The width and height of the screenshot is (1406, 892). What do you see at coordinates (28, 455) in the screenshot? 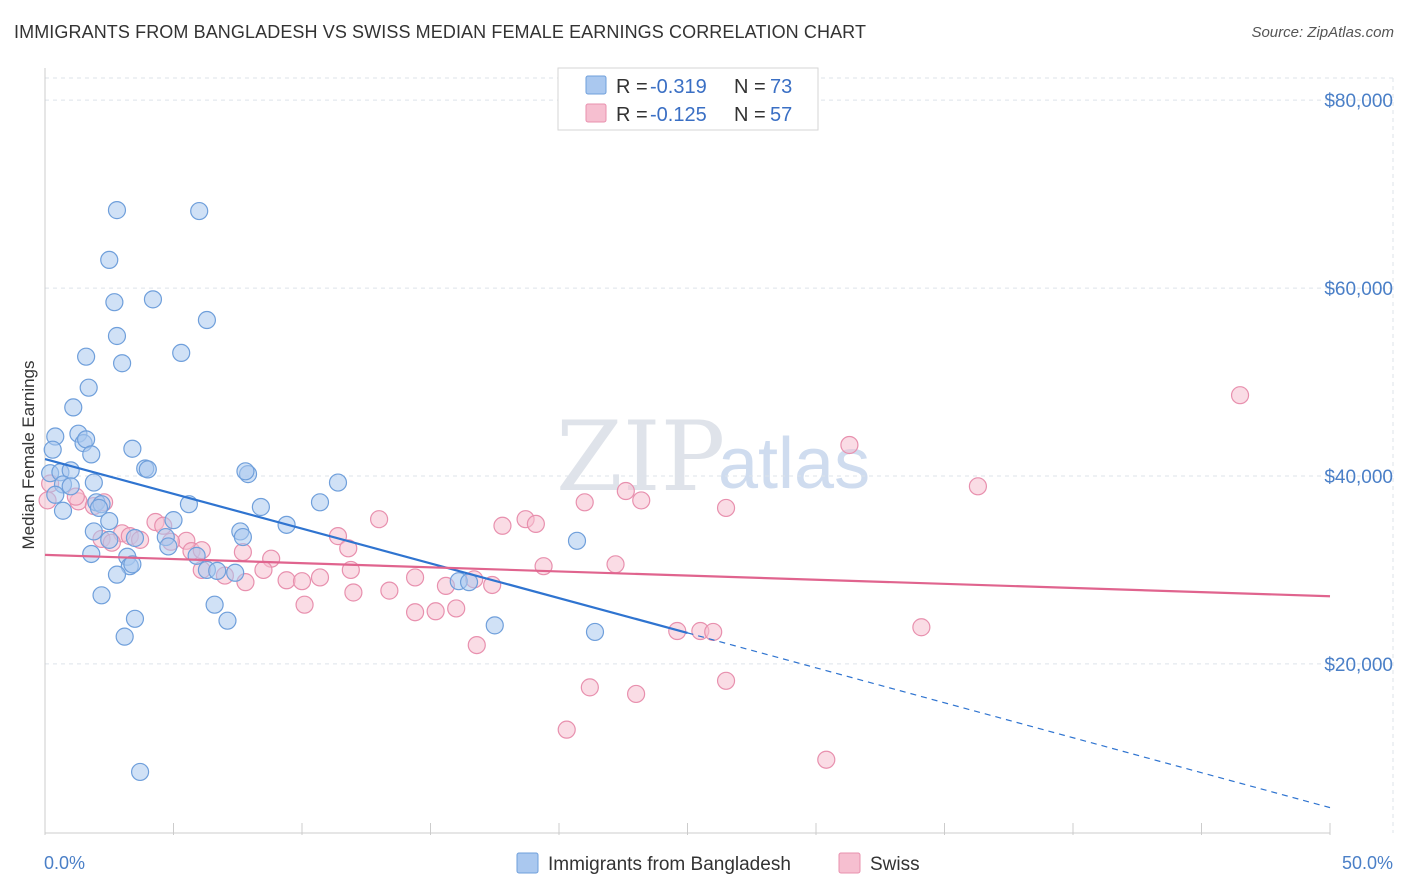
I see `y-axis-label: Median Female Earnings` at bounding box center [28, 455].